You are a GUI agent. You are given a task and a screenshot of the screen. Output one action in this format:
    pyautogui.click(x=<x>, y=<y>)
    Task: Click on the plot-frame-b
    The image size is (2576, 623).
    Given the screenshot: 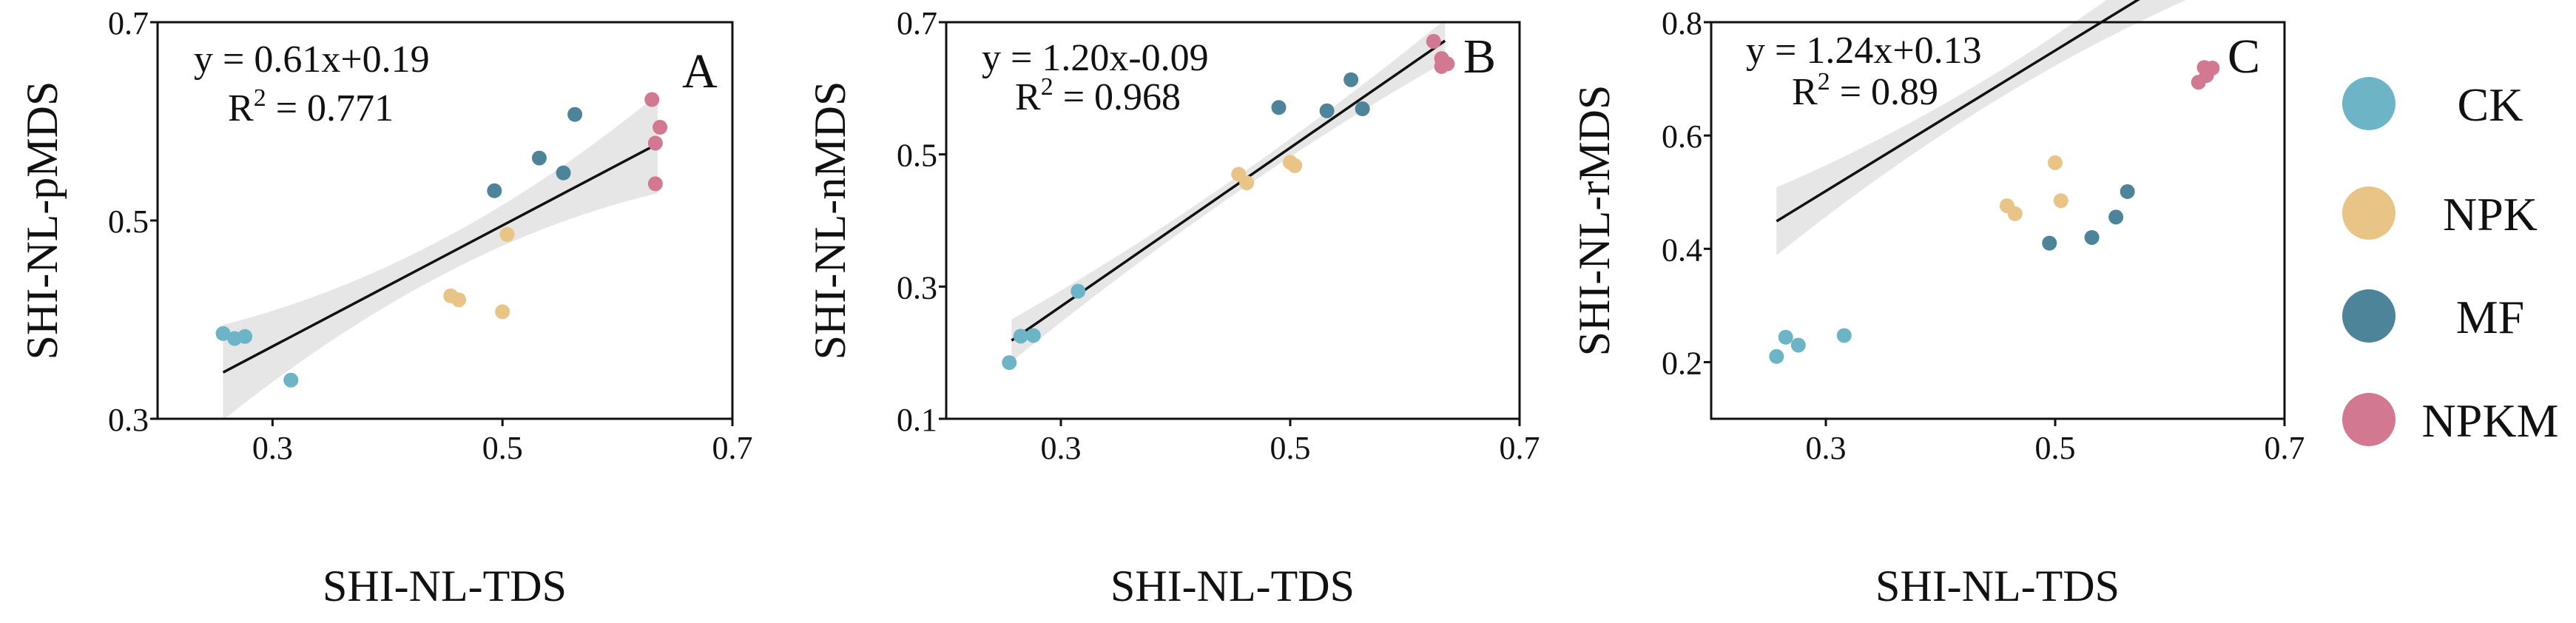 What is the action you would take?
    pyautogui.click(x=1233, y=220)
    